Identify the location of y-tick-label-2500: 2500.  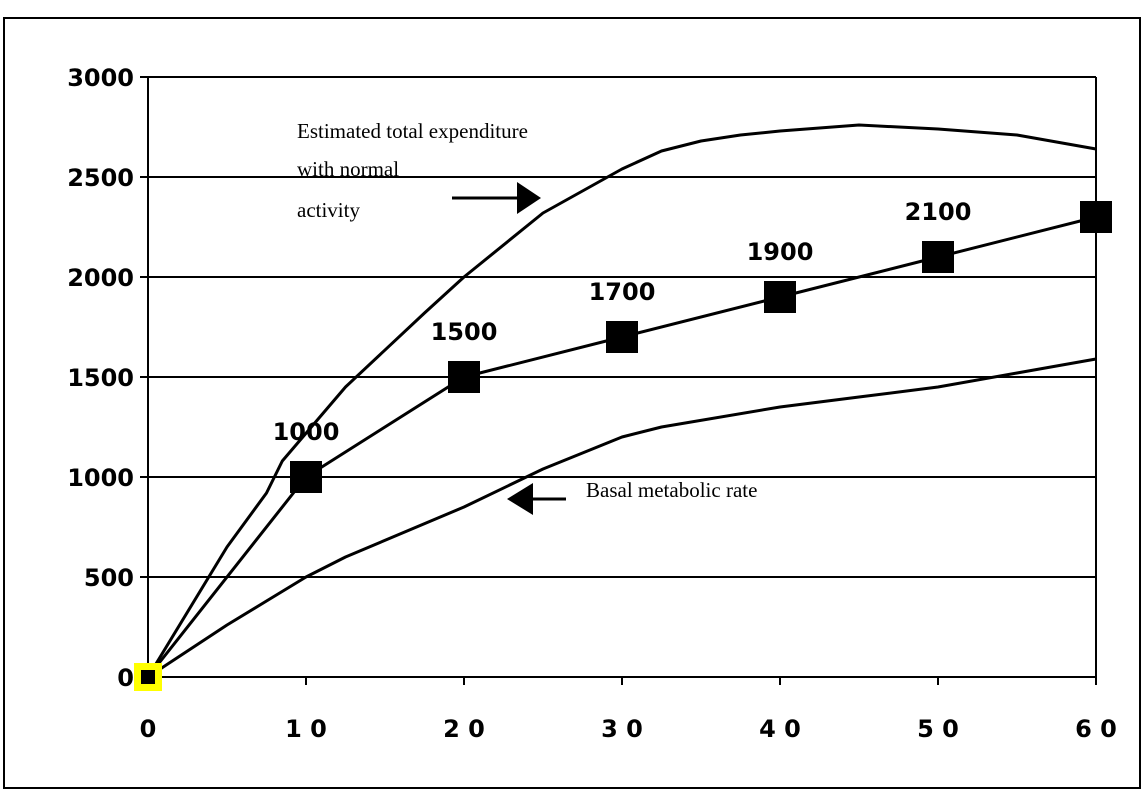
(100, 178).